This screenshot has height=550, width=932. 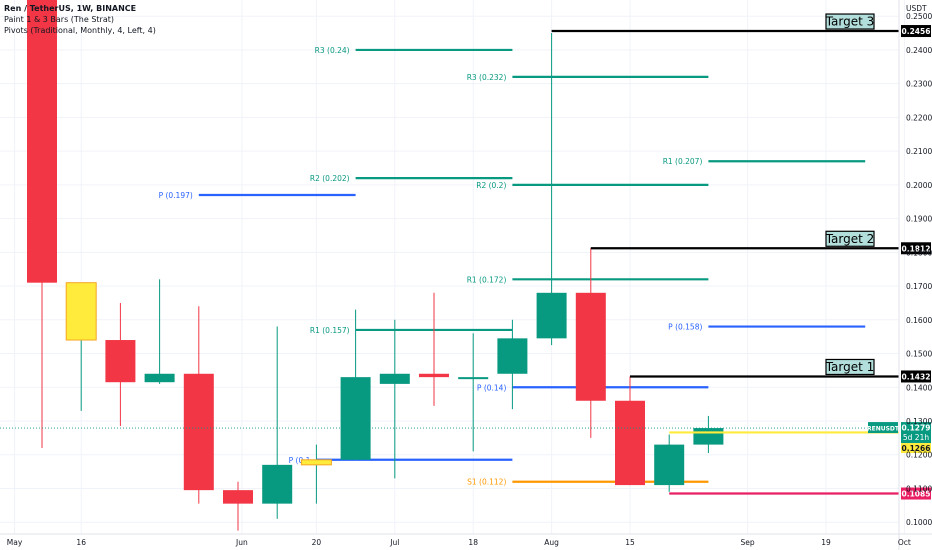 I want to click on price-tag-label: 0.1812, so click(x=916, y=248).